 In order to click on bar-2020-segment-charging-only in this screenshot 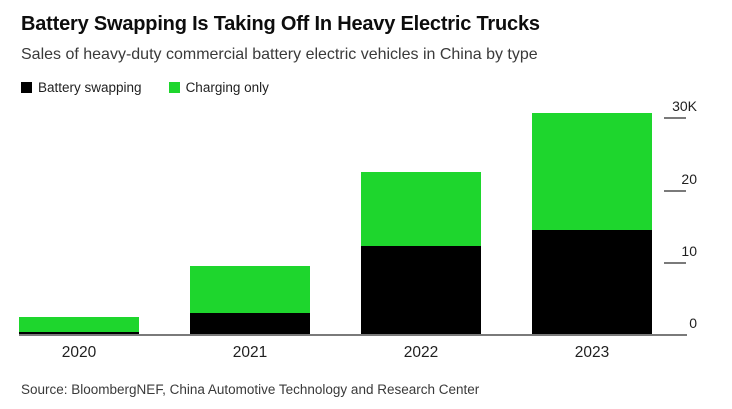, I will do `click(79, 325)`.